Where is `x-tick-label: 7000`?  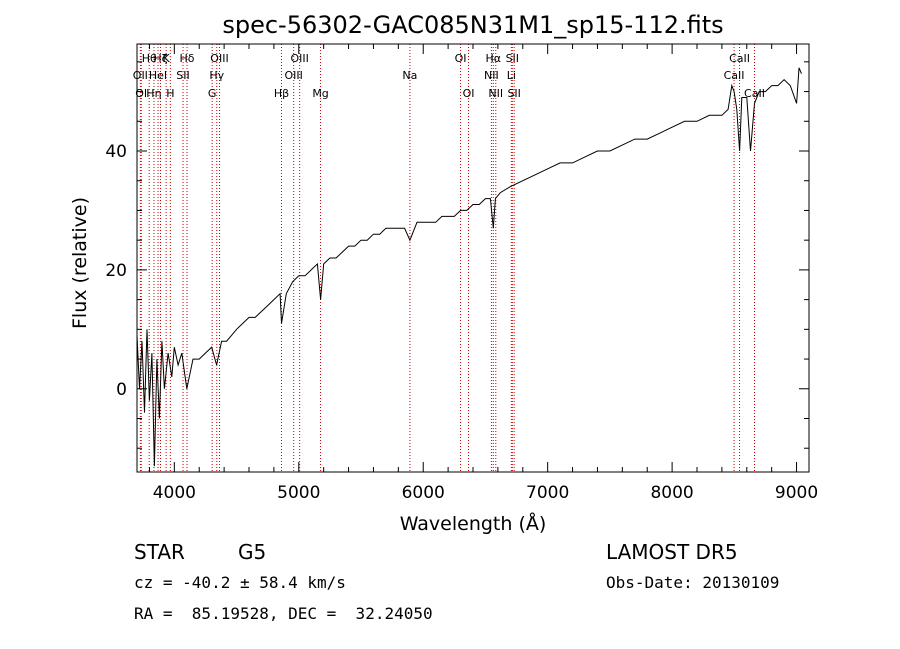
x-tick-label: 7000 is located at coordinates (547, 493).